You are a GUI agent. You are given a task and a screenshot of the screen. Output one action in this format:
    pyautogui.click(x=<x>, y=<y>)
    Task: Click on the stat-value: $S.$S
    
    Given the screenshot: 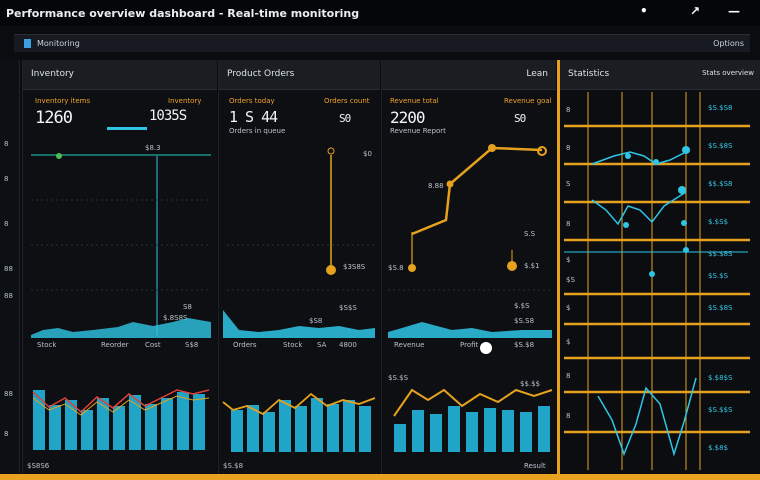 What is the action you would take?
    pyautogui.click(x=718, y=276)
    